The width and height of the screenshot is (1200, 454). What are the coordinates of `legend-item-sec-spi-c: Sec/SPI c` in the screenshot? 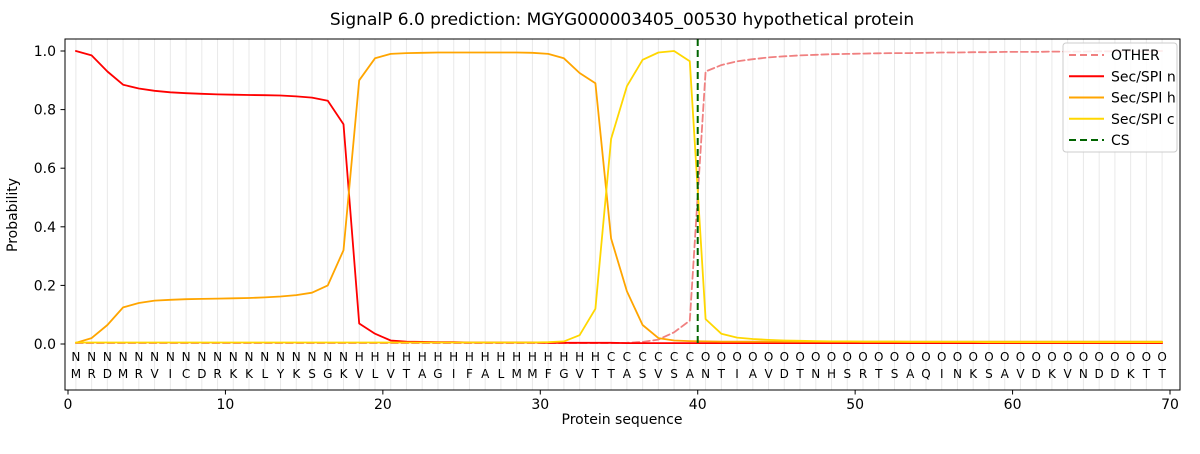 It's located at (1122, 120).